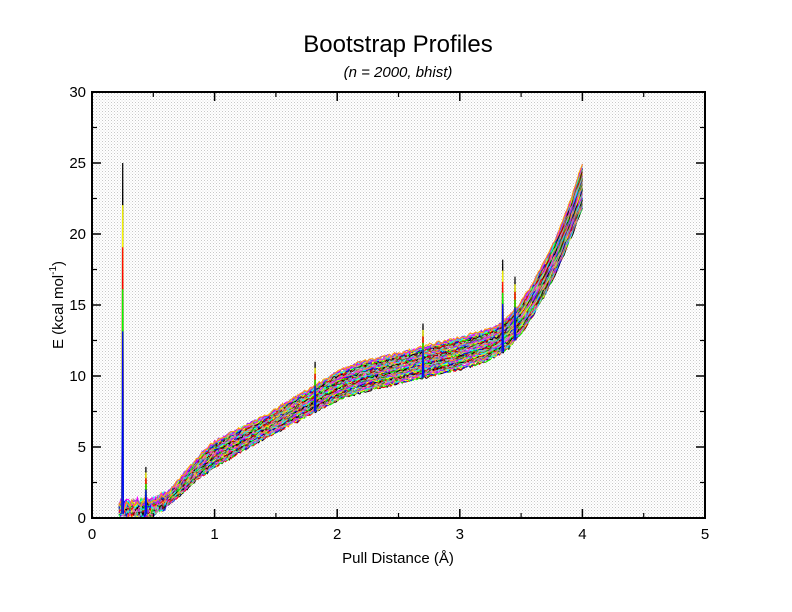  What do you see at coordinates (337, 534) in the screenshot?
I see `x-tick-label: 2` at bounding box center [337, 534].